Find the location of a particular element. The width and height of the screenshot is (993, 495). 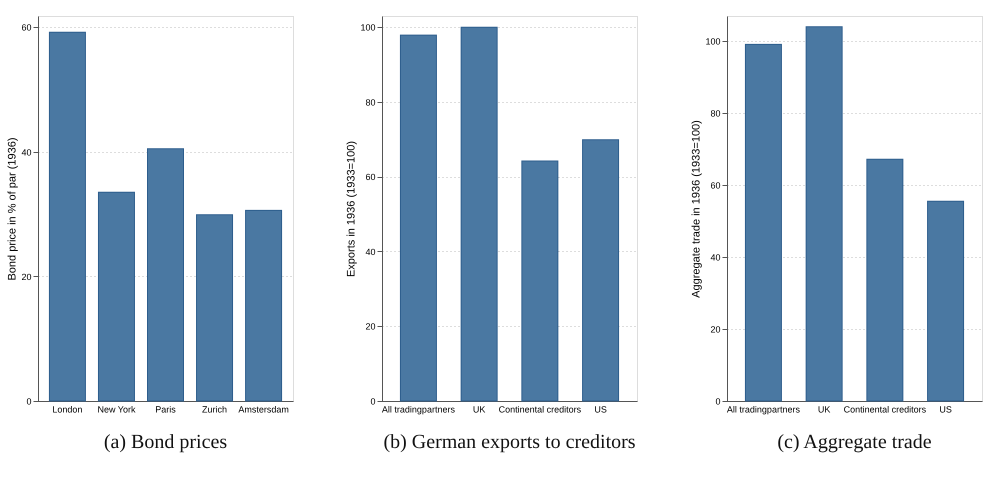

y-axis-title: Aggregate trade in 1936 (1933=100) is located at coordinates (696, 209).